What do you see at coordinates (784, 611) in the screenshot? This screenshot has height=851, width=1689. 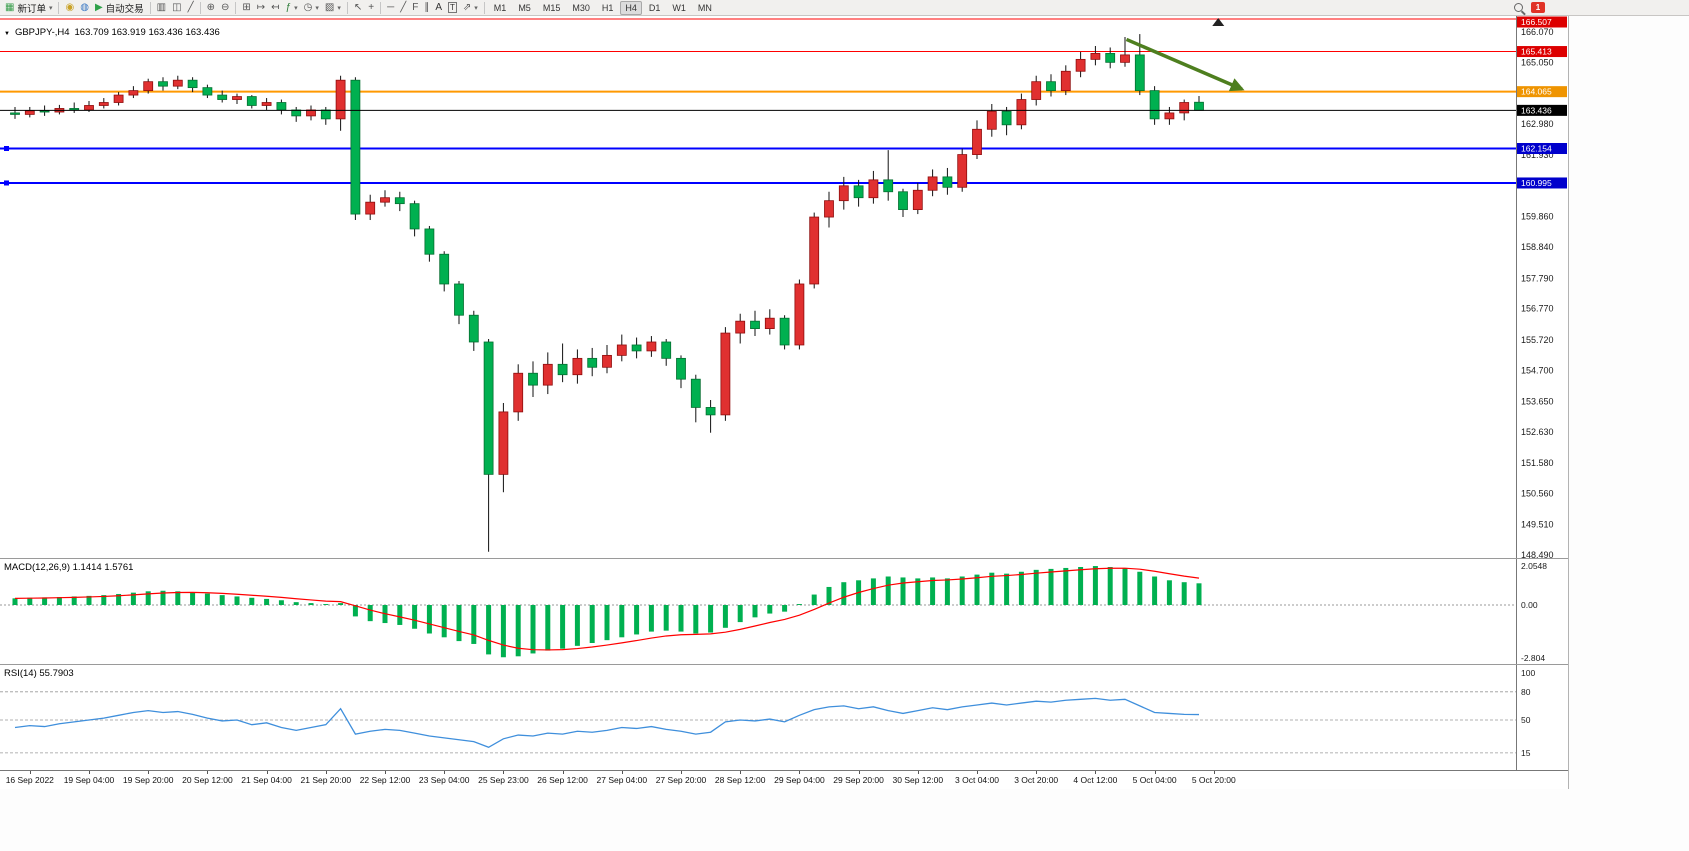 I see `macd-chart: 2.0548 0.00 -2.804` at bounding box center [784, 611].